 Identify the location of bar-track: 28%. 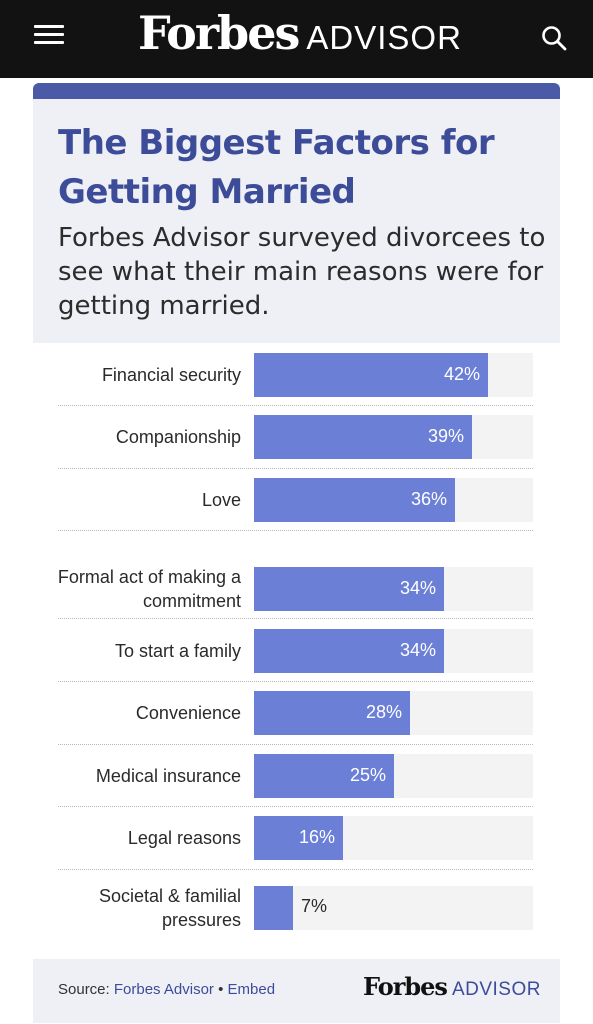
(393, 713).